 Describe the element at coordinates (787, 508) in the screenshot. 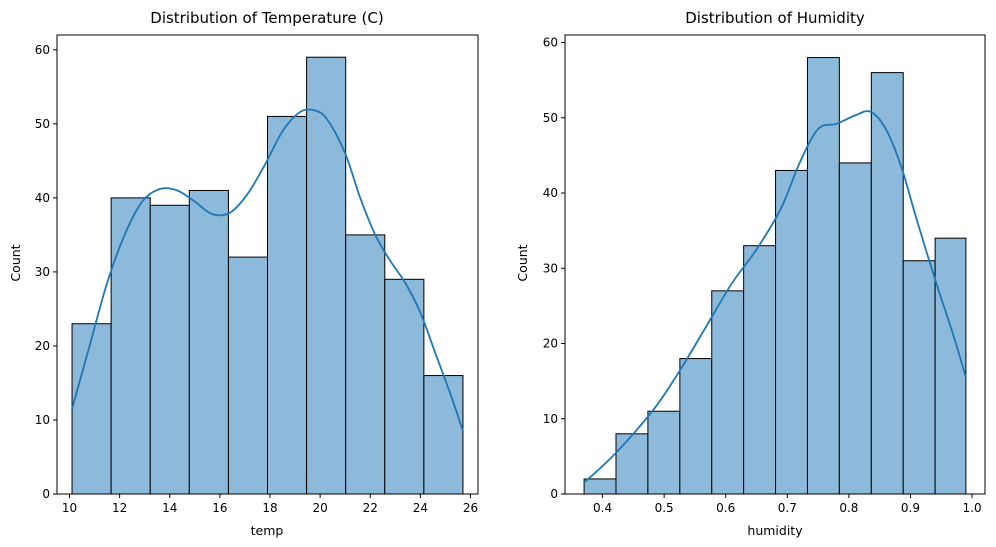

I see `x-tick-label: 0.7` at that location.